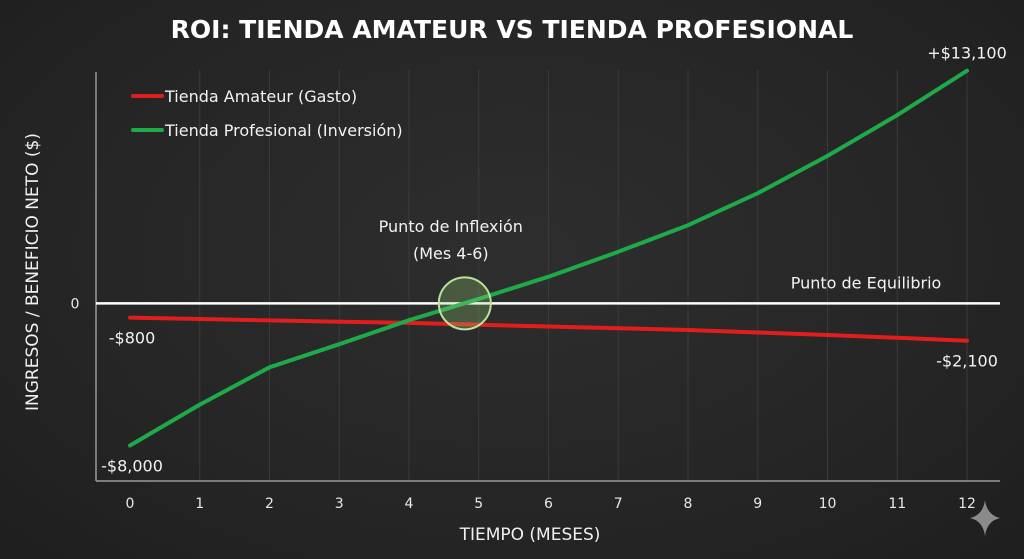 This screenshot has width=1024, height=559. I want to click on value-label: -$800, so click(132, 338).